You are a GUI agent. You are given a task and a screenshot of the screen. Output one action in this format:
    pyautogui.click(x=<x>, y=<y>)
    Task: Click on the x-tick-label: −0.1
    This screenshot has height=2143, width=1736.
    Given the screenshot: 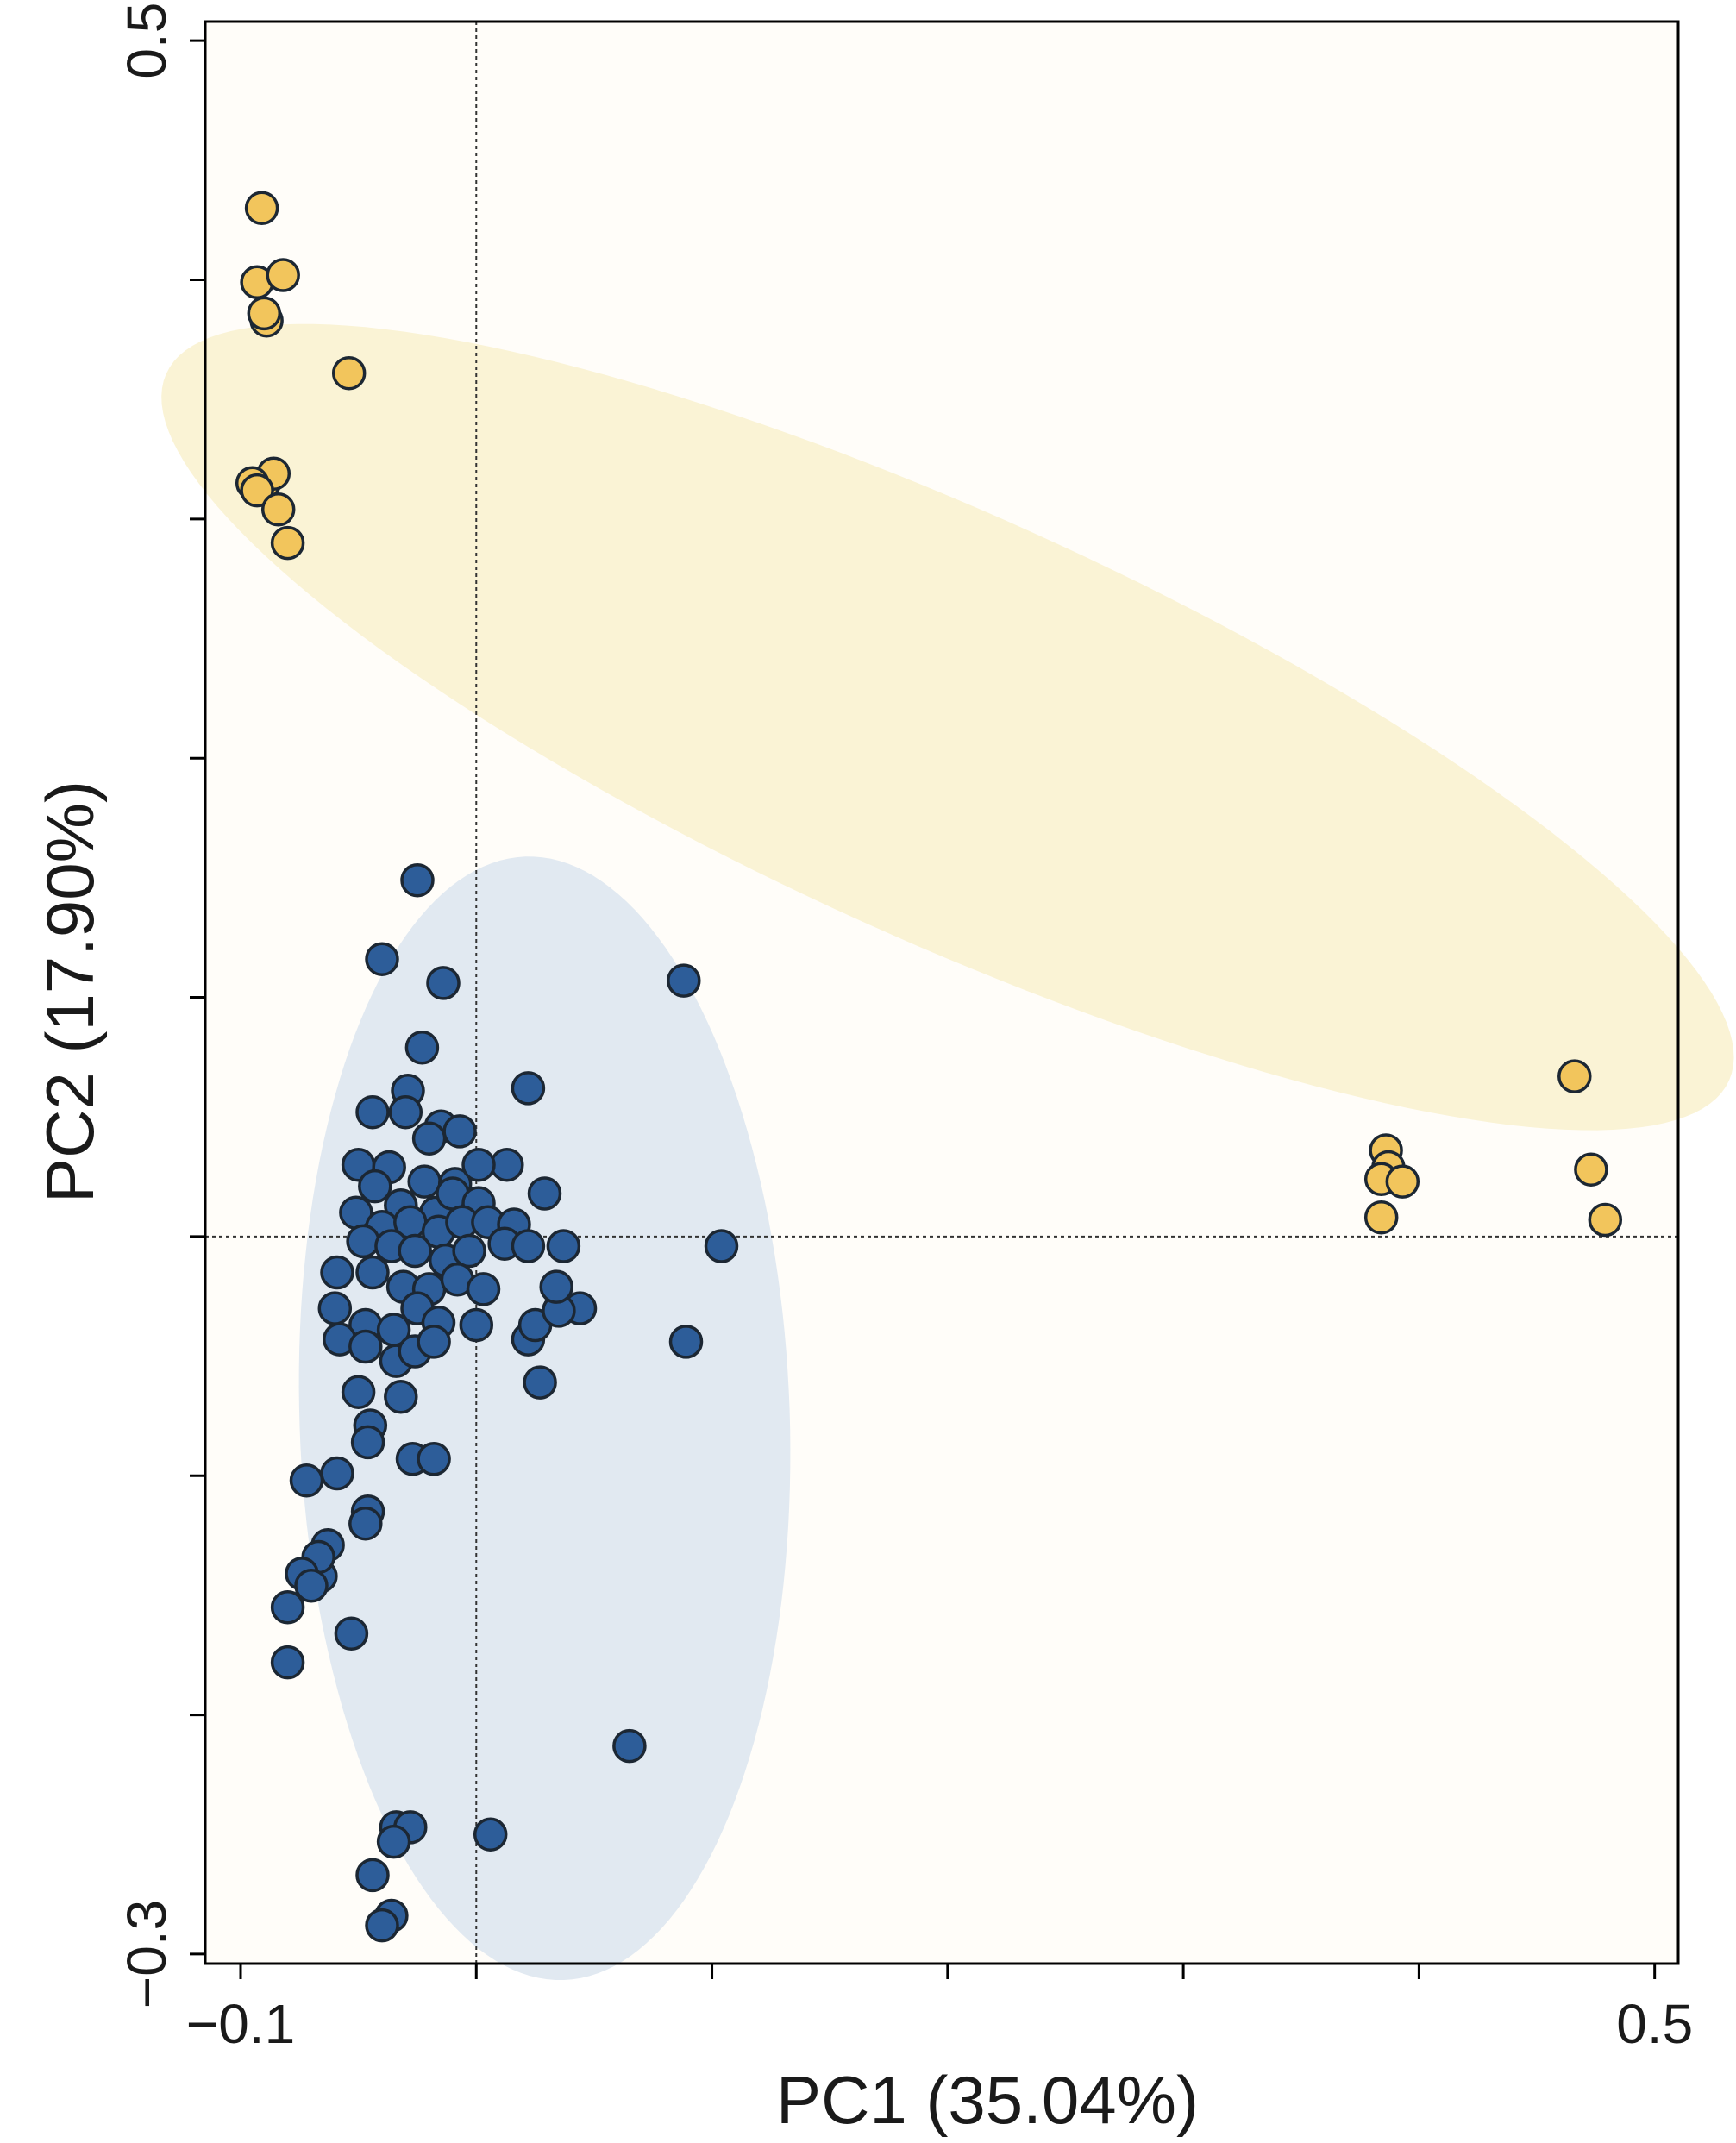 What is the action you would take?
    pyautogui.click(x=240, y=2024)
    